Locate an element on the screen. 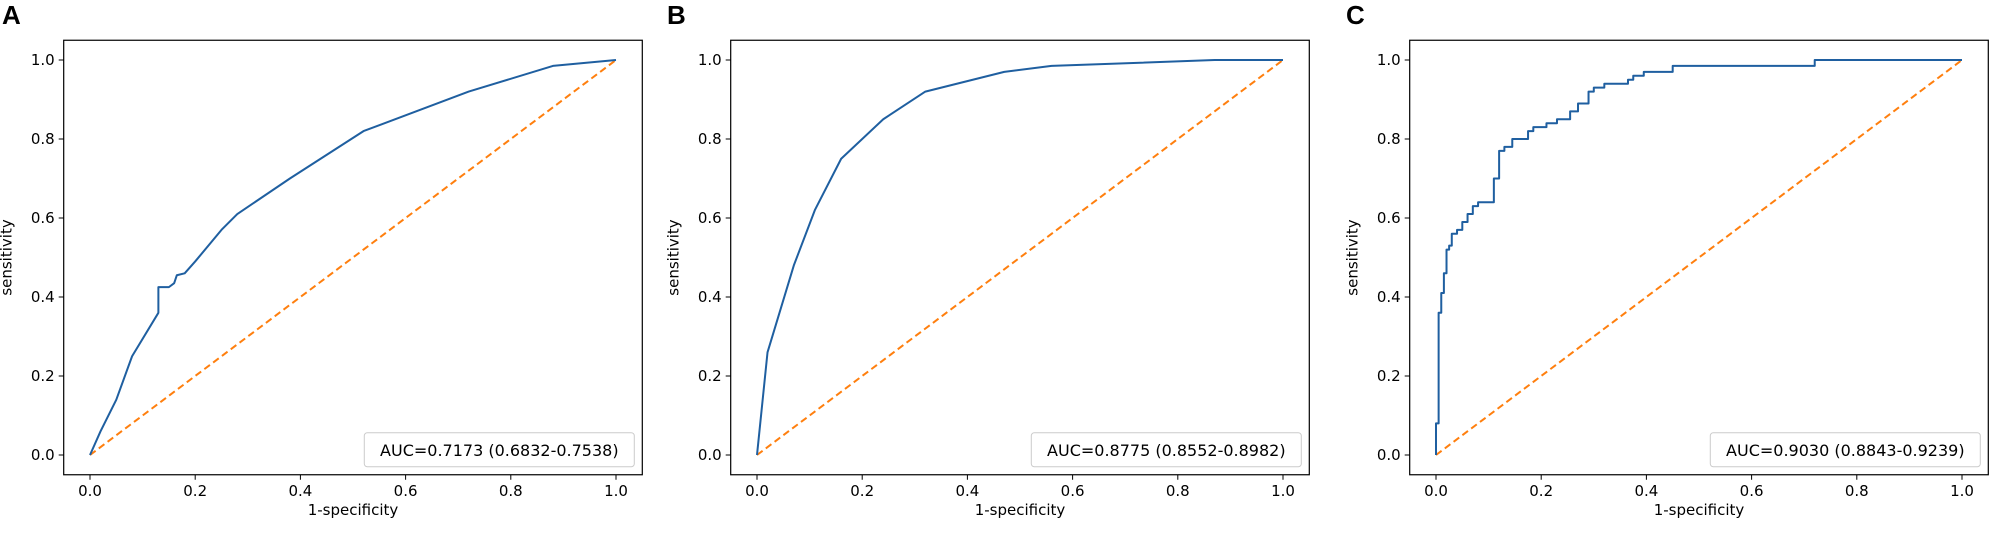 The width and height of the screenshot is (2009, 537). auc-legend-text: AUC=0.7173 (0.6832-0.7538) is located at coordinates (499, 450).